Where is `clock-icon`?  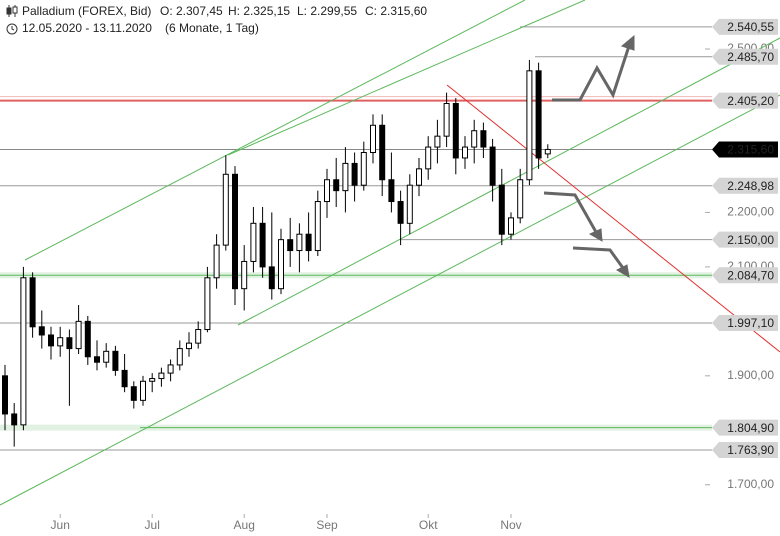
clock-icon is located at coordinates (12, 29).